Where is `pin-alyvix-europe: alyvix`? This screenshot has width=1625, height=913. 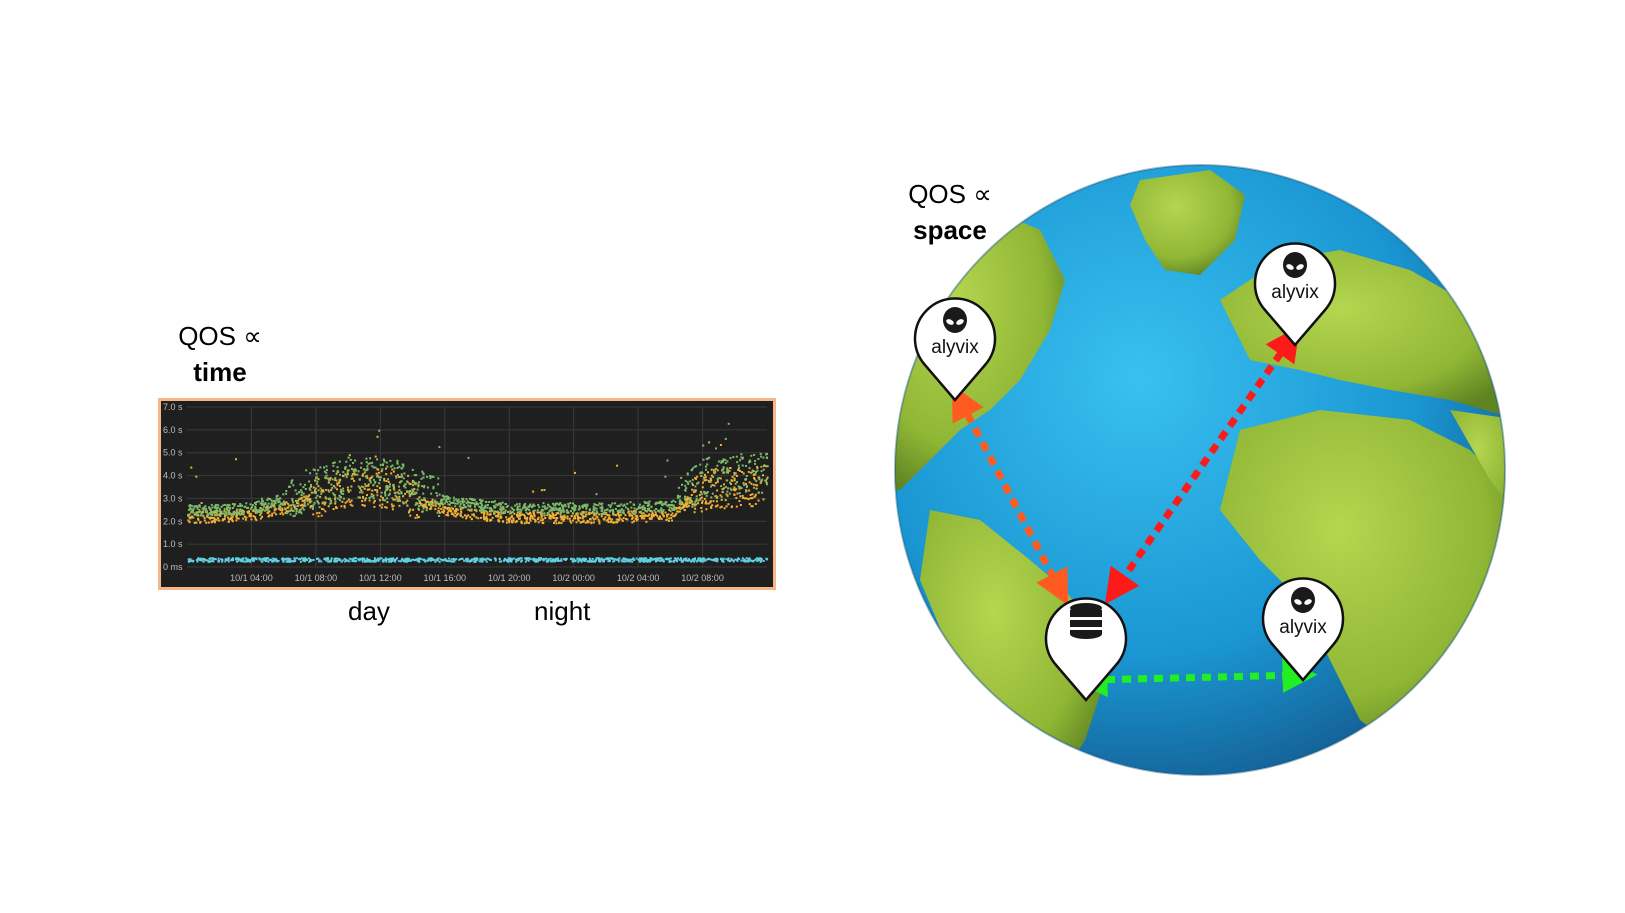
pin-alyvix-europe: alyvix is located at coordinates (1295, 294).